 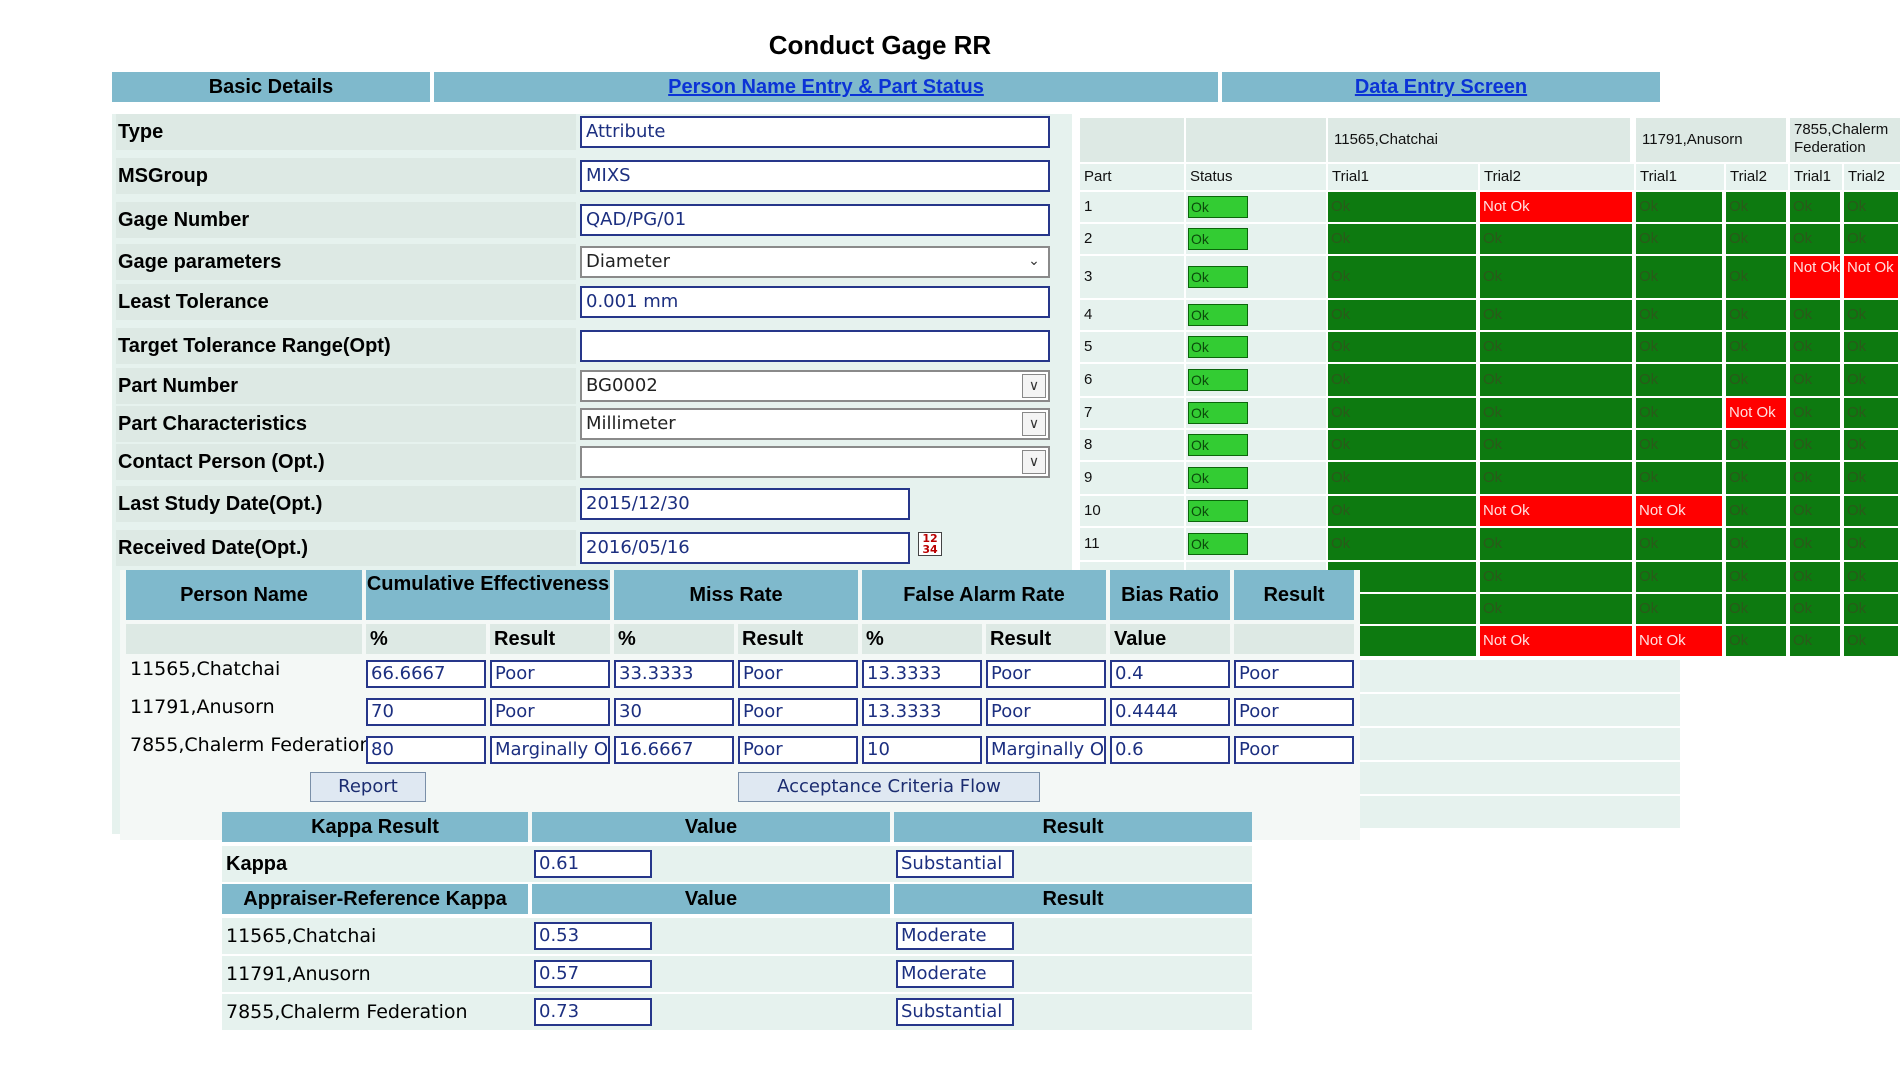 I want to click on last-study-date-field: 2015/12/30, so click(x=745, y=504).